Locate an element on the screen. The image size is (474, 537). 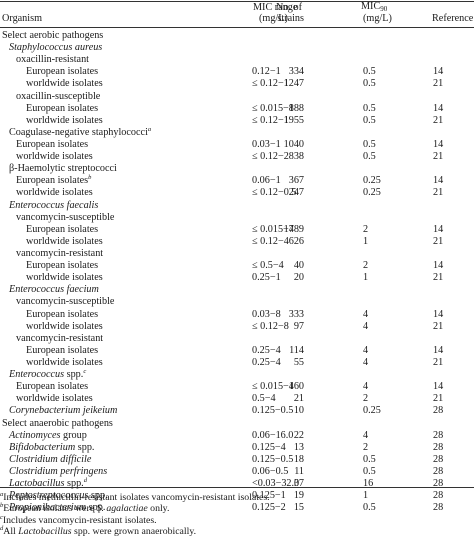
organism-cell: oxacillin-resistant is located at coordinates (52, 60).